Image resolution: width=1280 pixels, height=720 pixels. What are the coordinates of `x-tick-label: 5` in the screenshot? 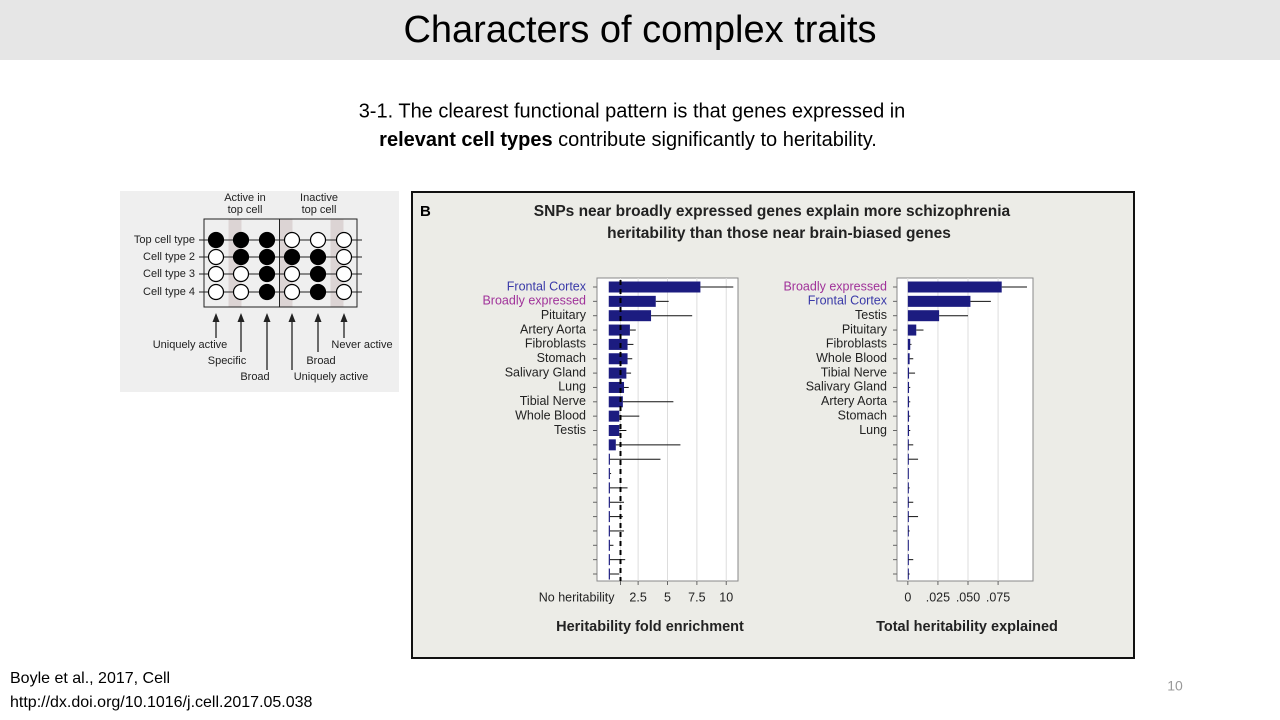 It's located at (667, 597).